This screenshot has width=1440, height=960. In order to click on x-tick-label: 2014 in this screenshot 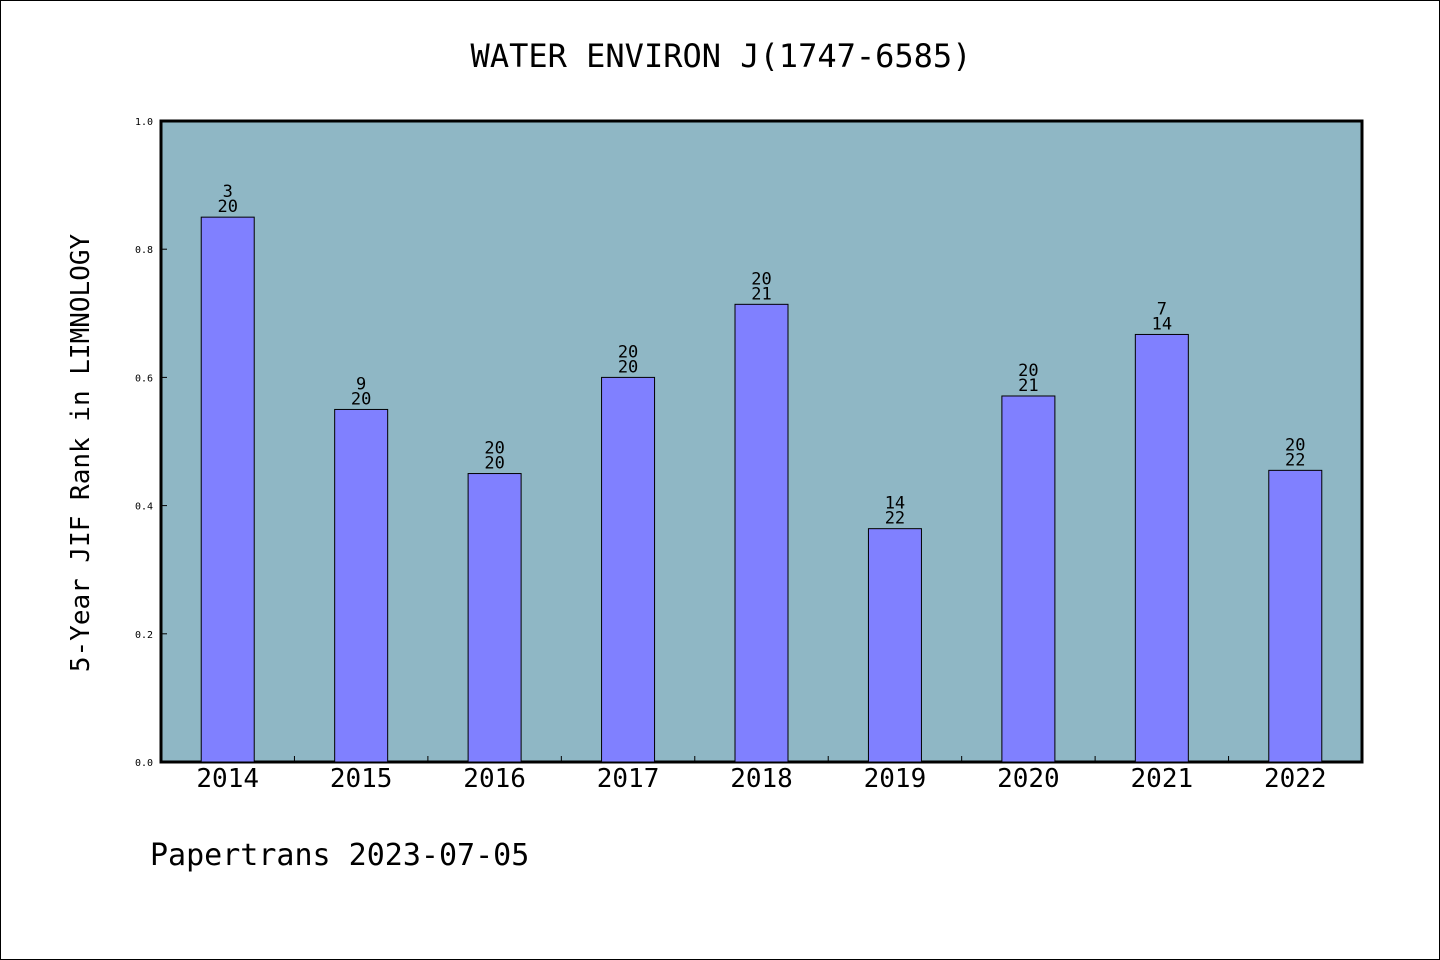, I will do `click(227, 779)`.